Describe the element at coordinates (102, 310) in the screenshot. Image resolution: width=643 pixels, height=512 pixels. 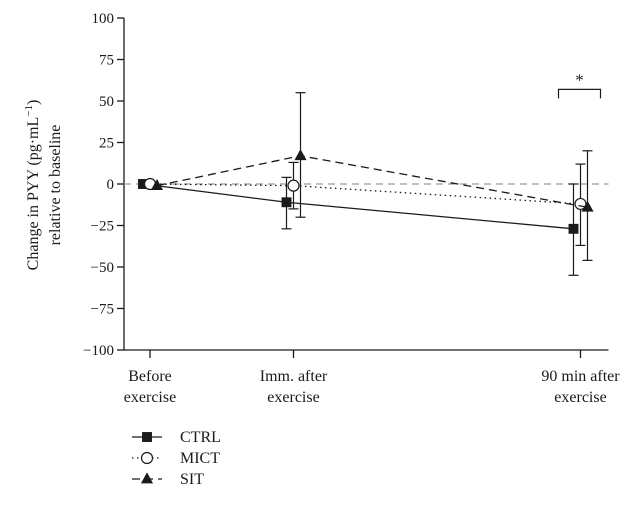
I see `y-tick-label: −75` at that location.